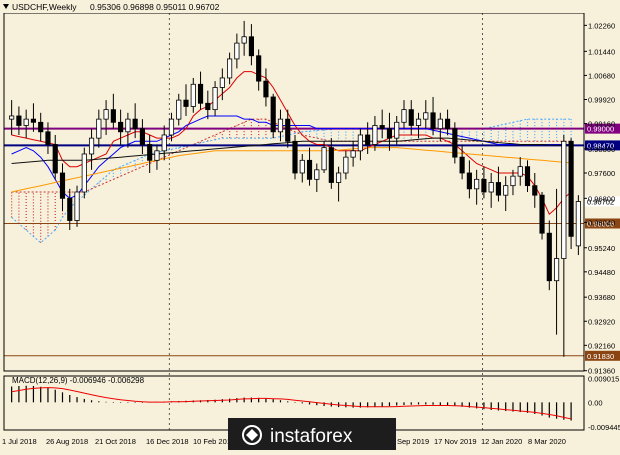  Describe the element at coordinates (601, 173) in the screenshot. I see `y-tick-label: 0.97600` at that location.